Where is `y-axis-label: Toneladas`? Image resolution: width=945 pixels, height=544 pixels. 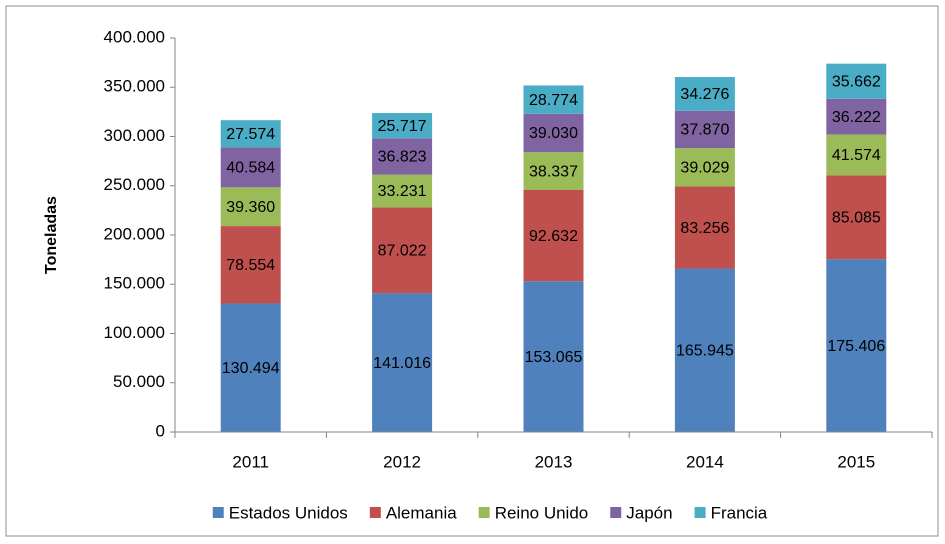 y-axis-label: Toneladas is located at coordinates (51, 235).